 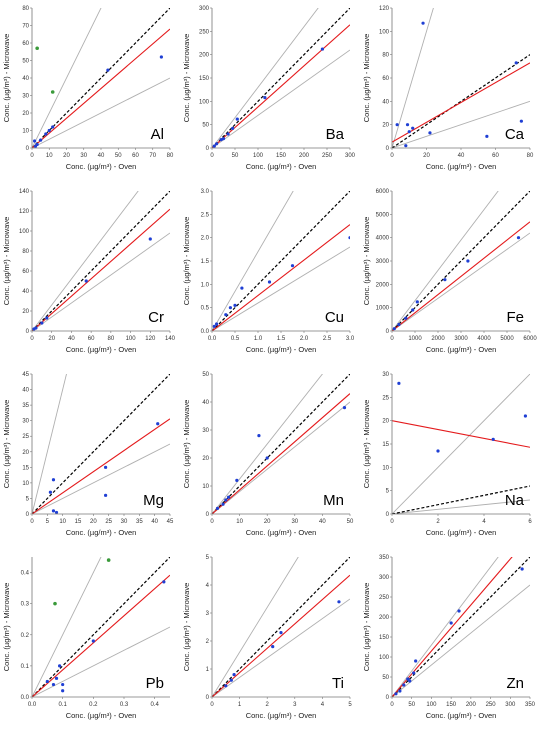 I want to click on y-tick-label: 1000, so click(x=383, y=309).